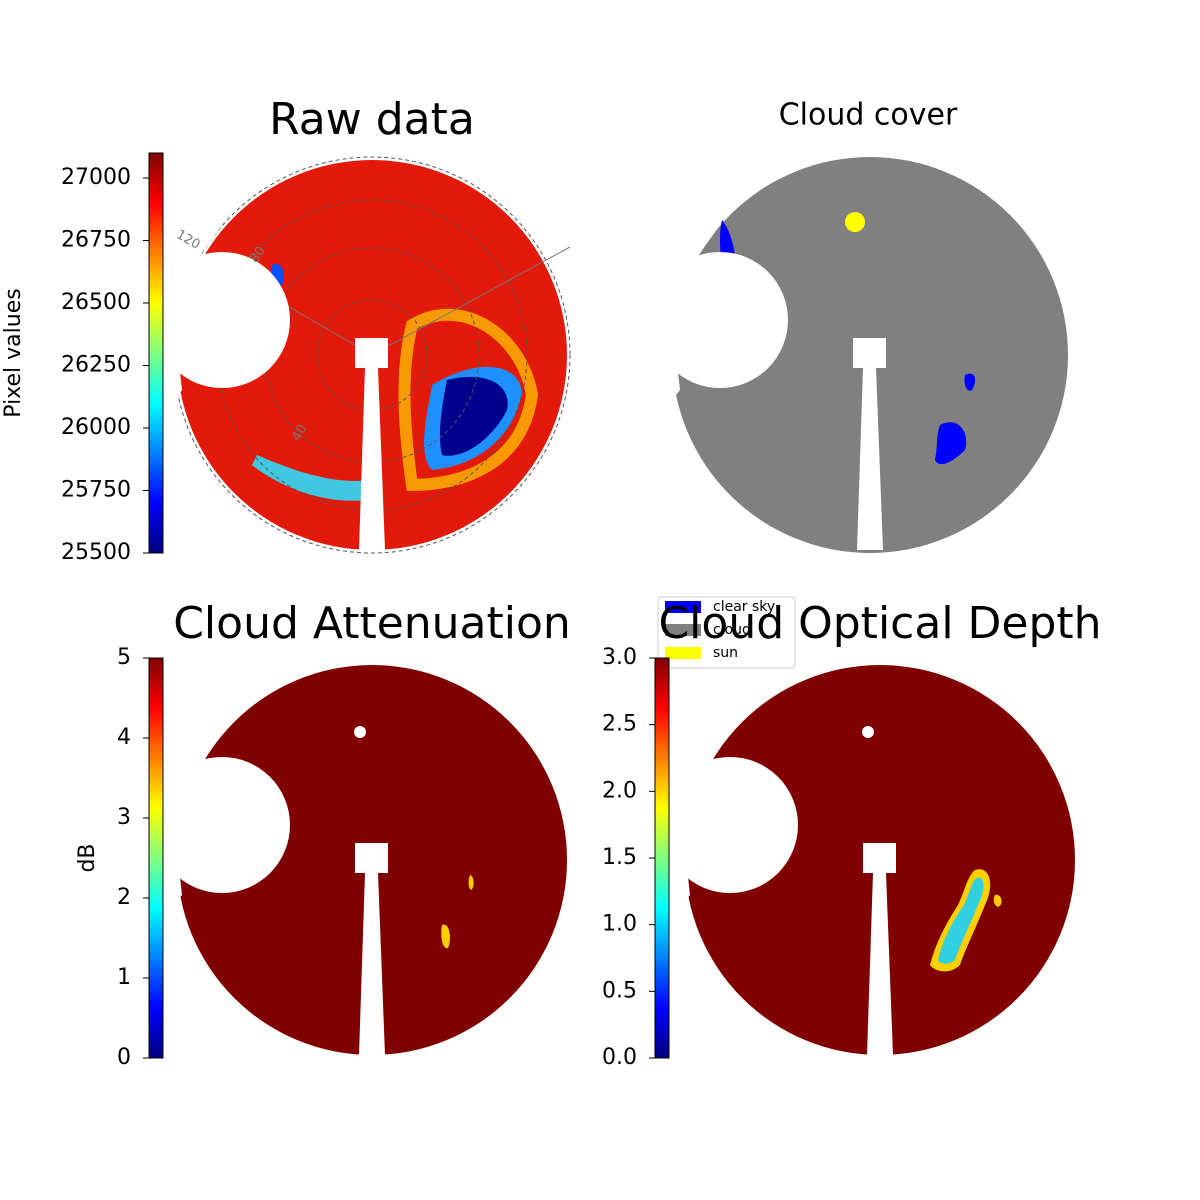 This screenshot has height=1200, width=1200. I want to click on cloud-cover-image, so click(860, 354).